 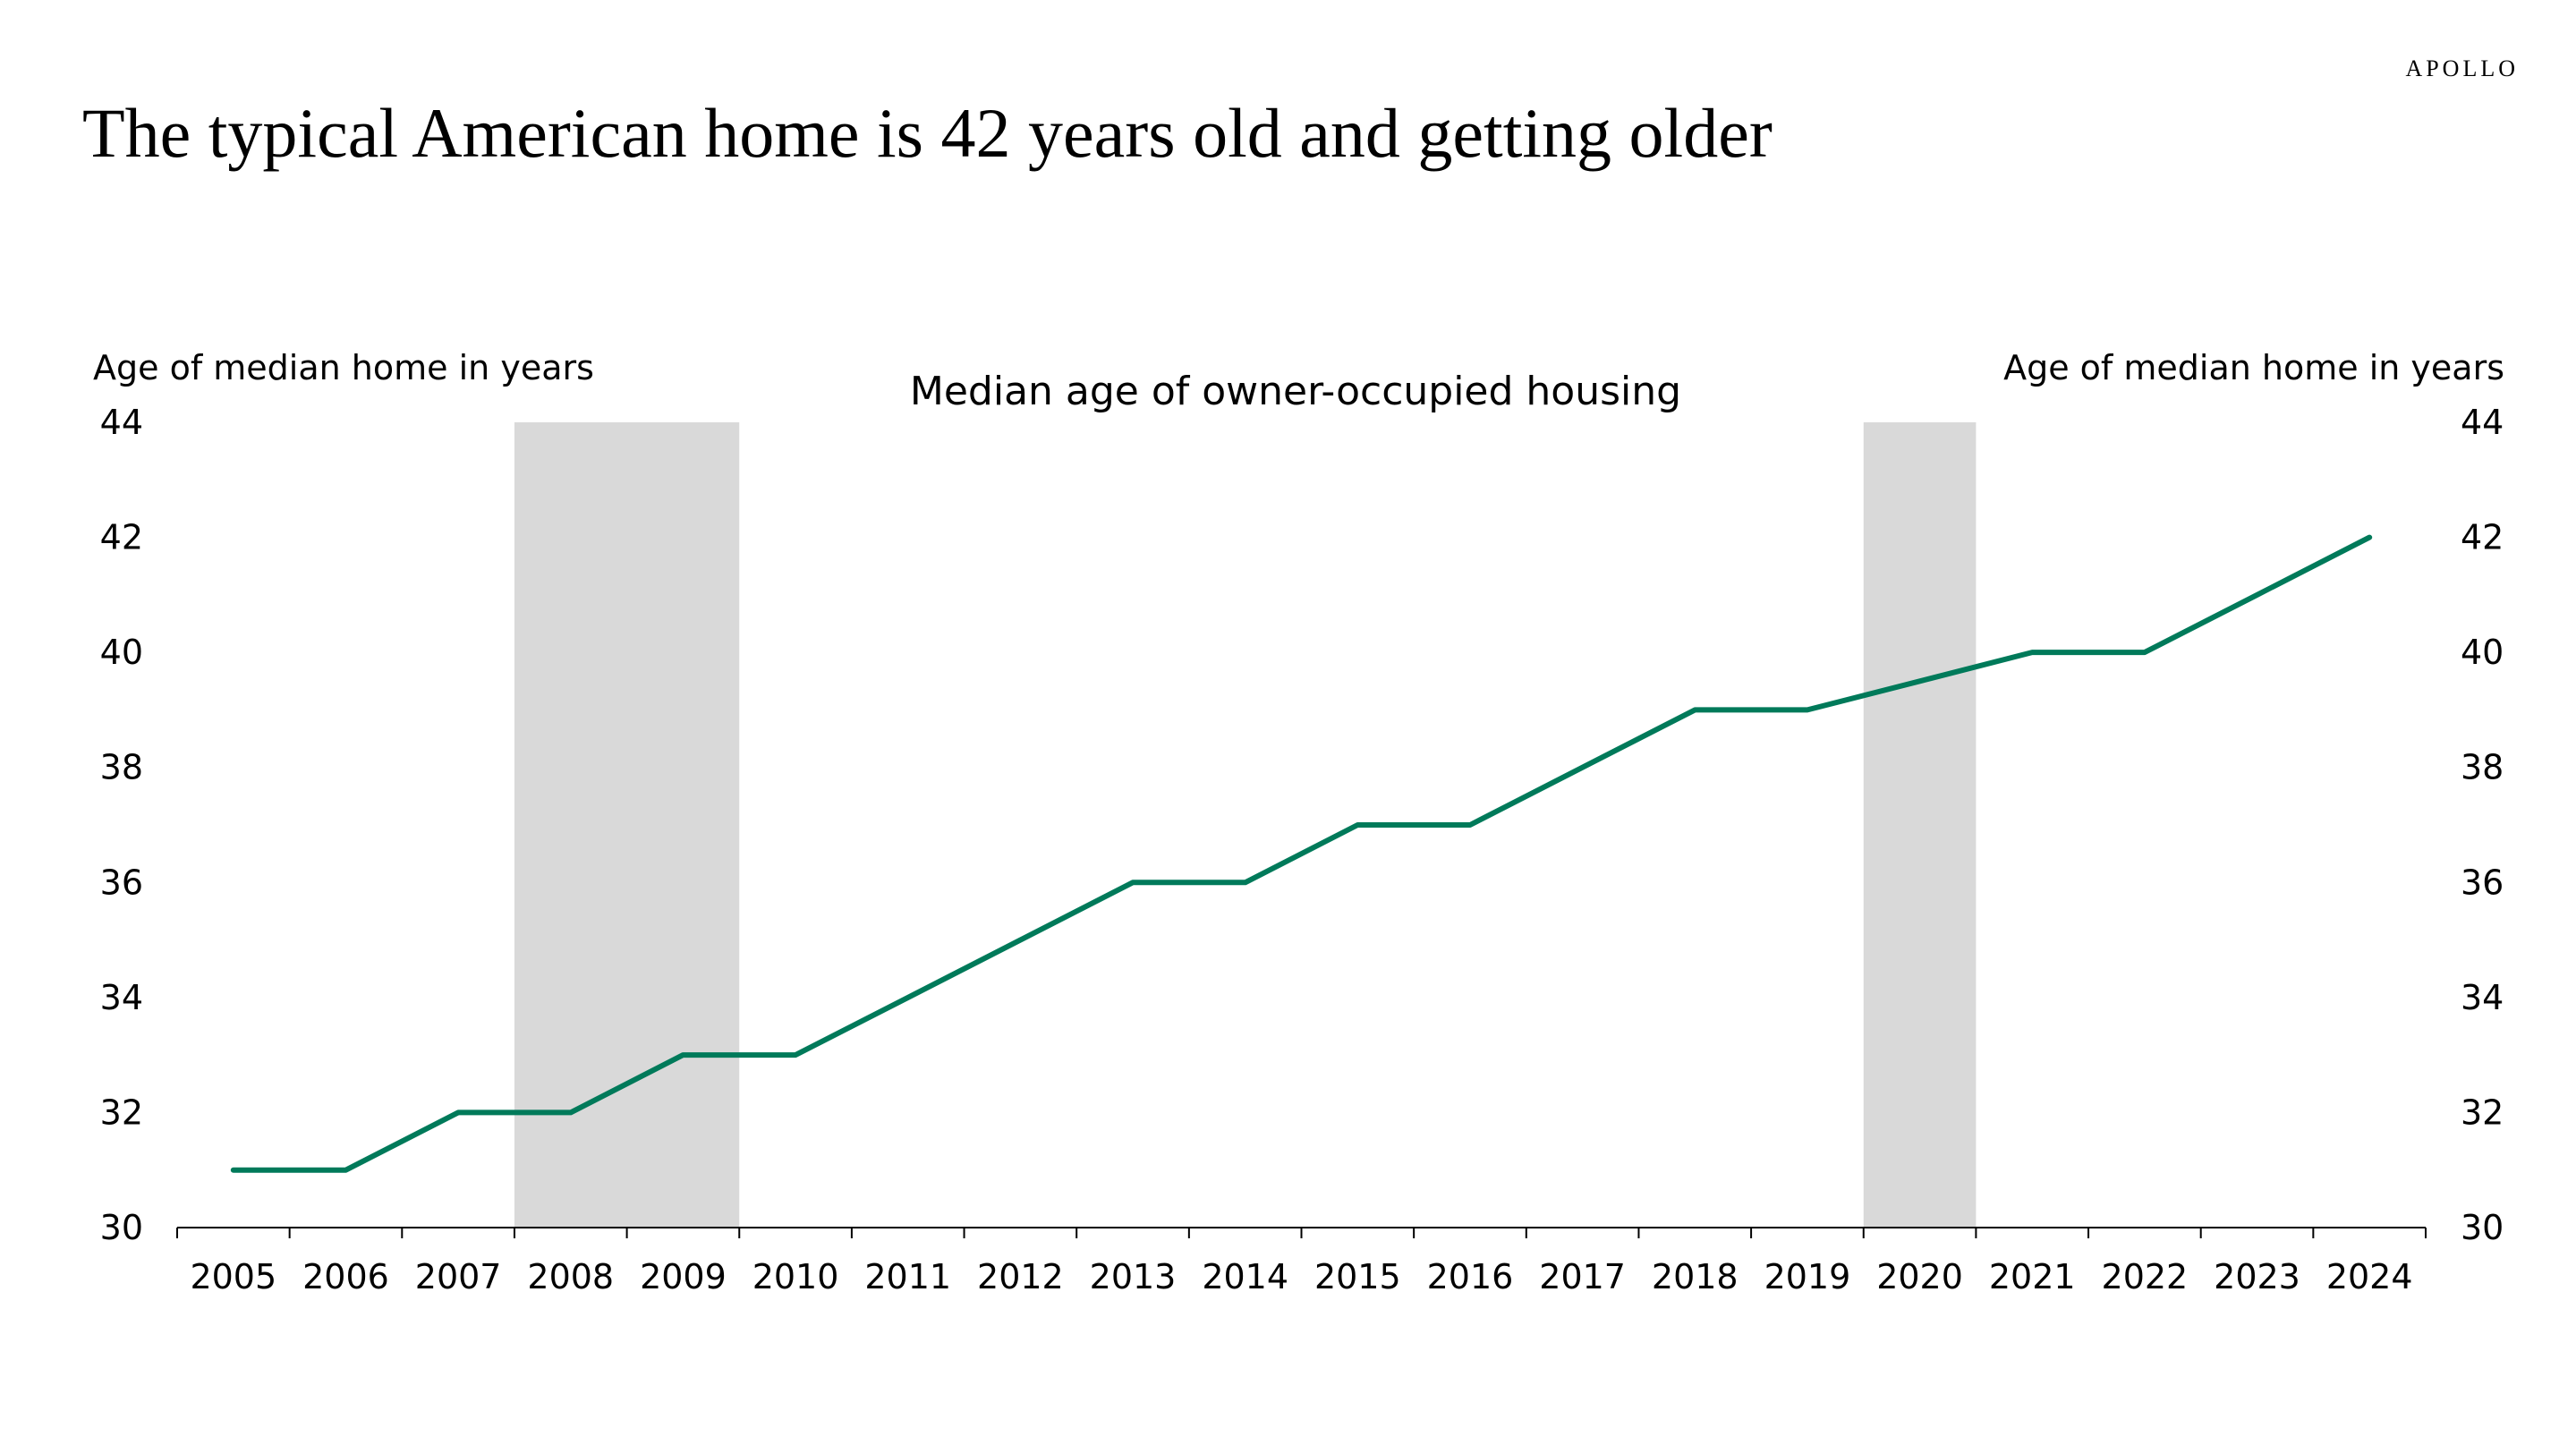 I want to click on y-tick-label-right: 40, so click(x=2482, y=652).